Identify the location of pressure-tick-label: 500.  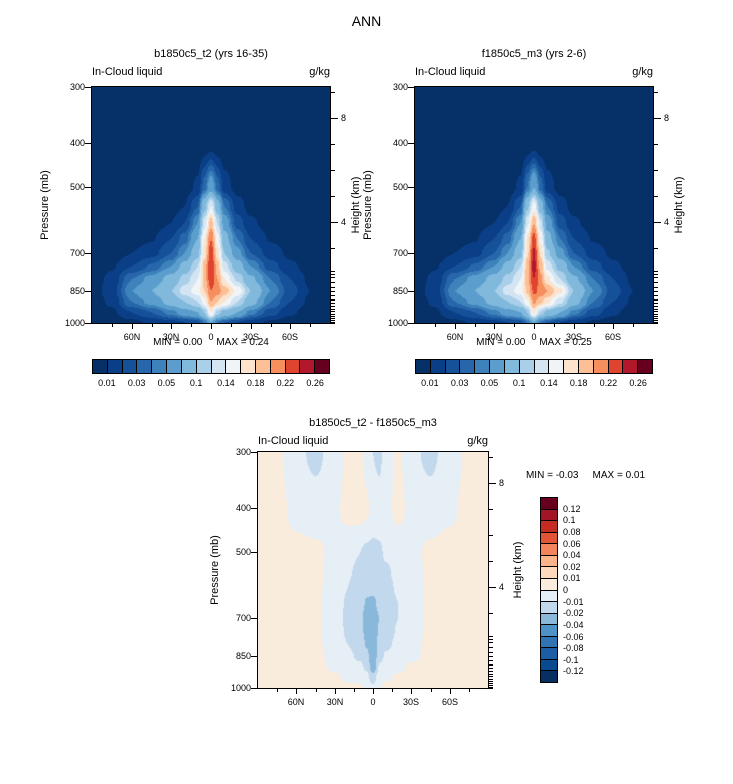
(77, 187).